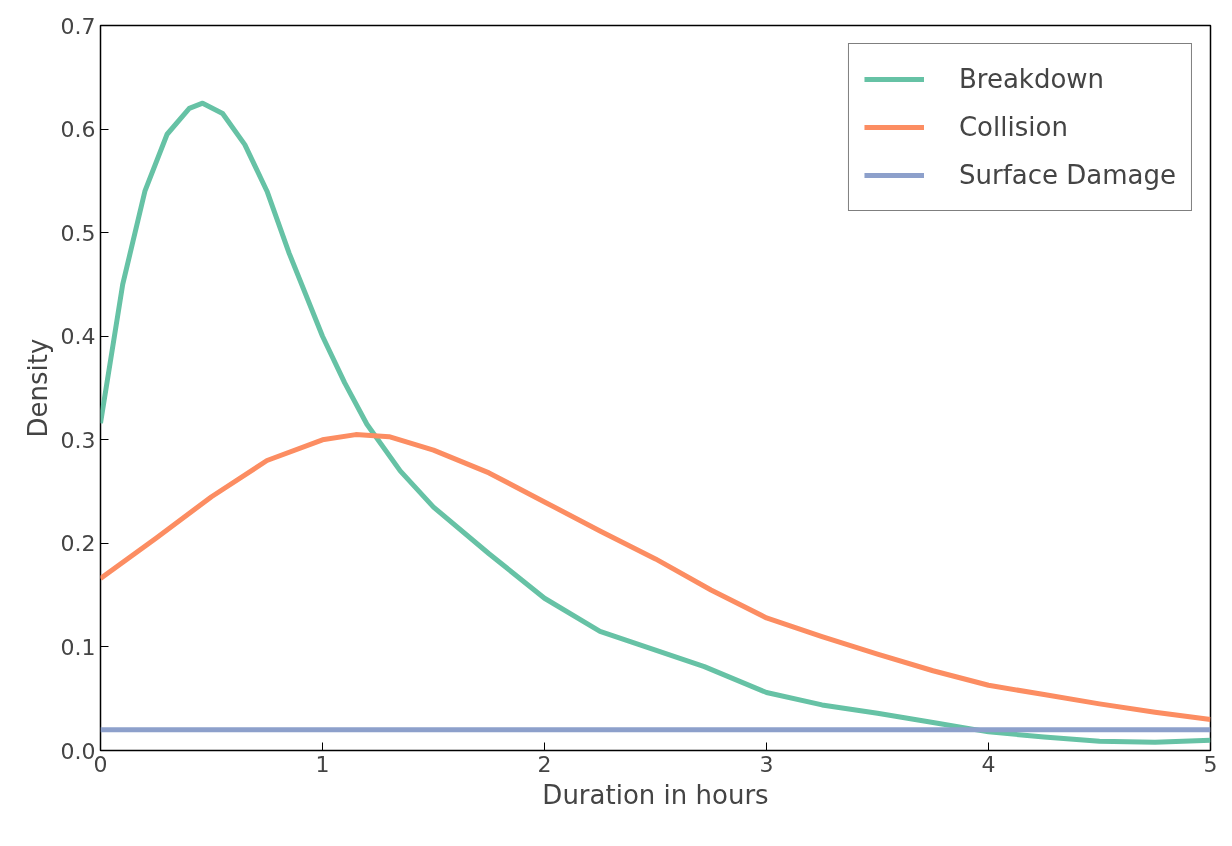 The image size is (1232, 846). I want to click on legend-label: Surface Damage, so click(1067, 175).